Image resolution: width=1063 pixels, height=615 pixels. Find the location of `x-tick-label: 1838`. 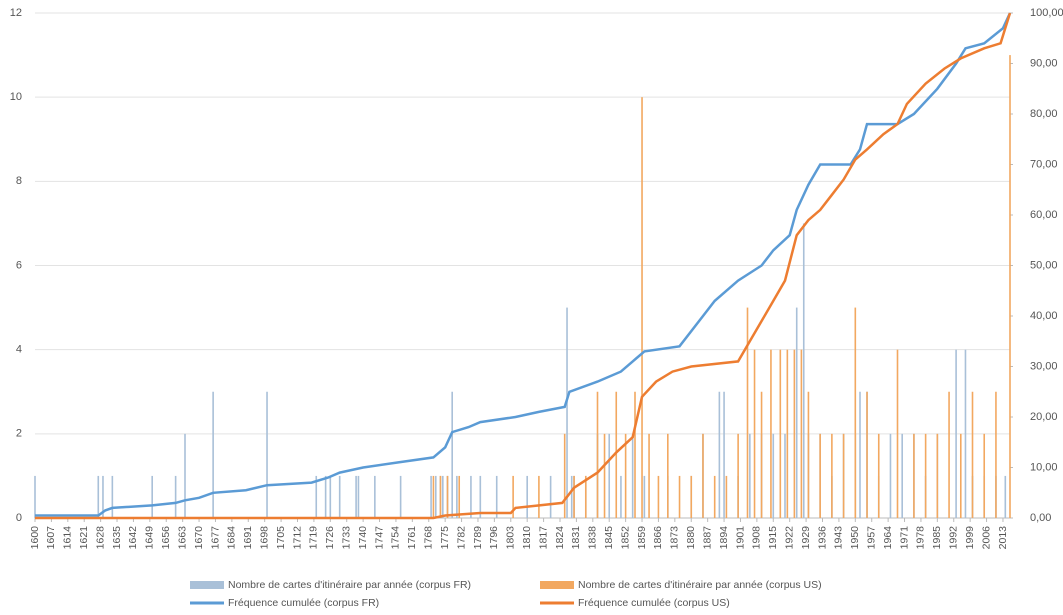

x-tick-label: 1838 is located at coordinates (593, 538).